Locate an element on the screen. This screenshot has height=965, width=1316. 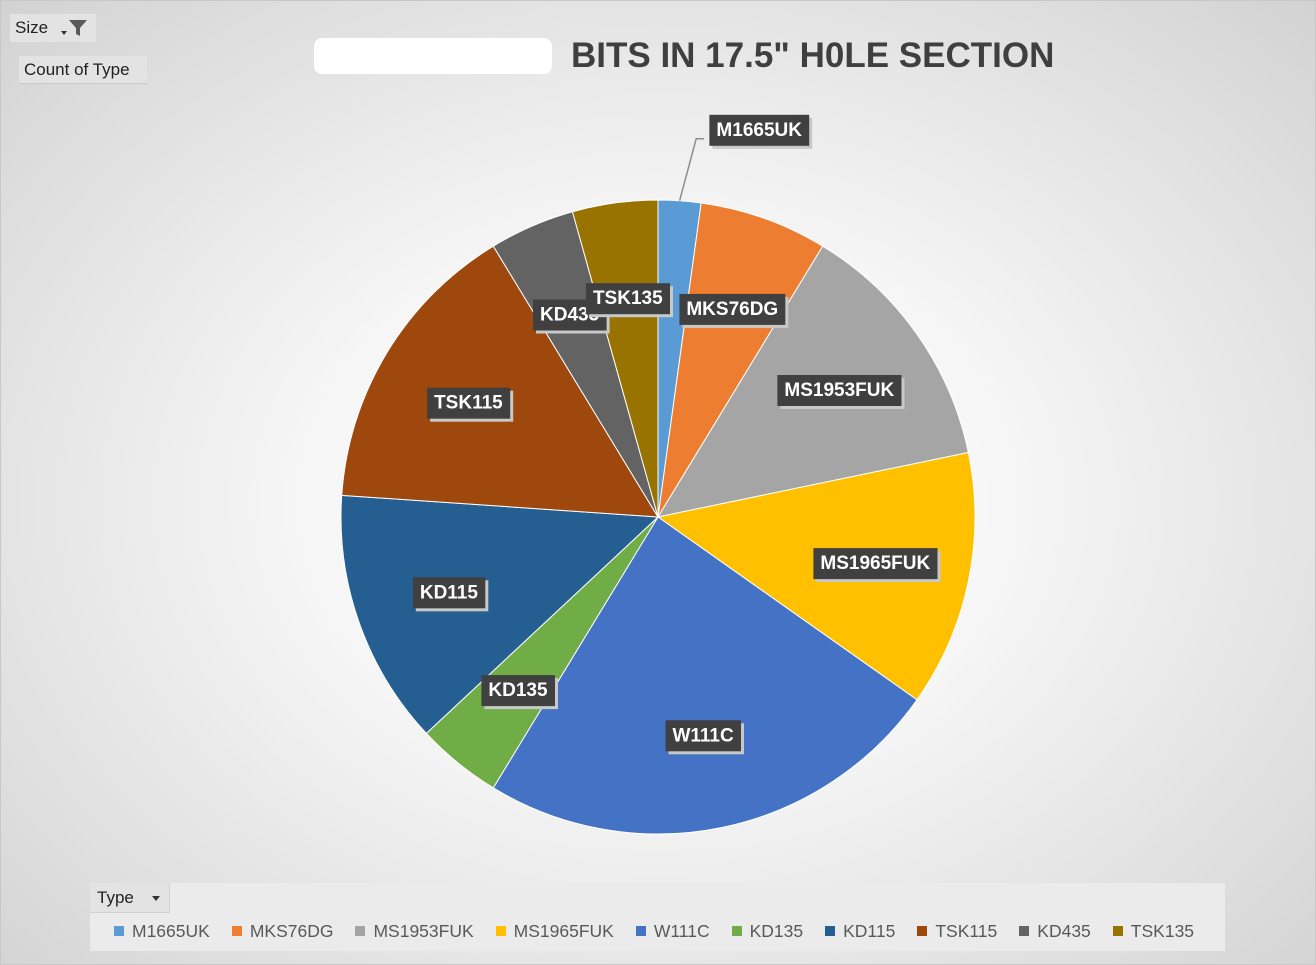
legend-label: MS1953FUK is located at coordinates (423, 931).